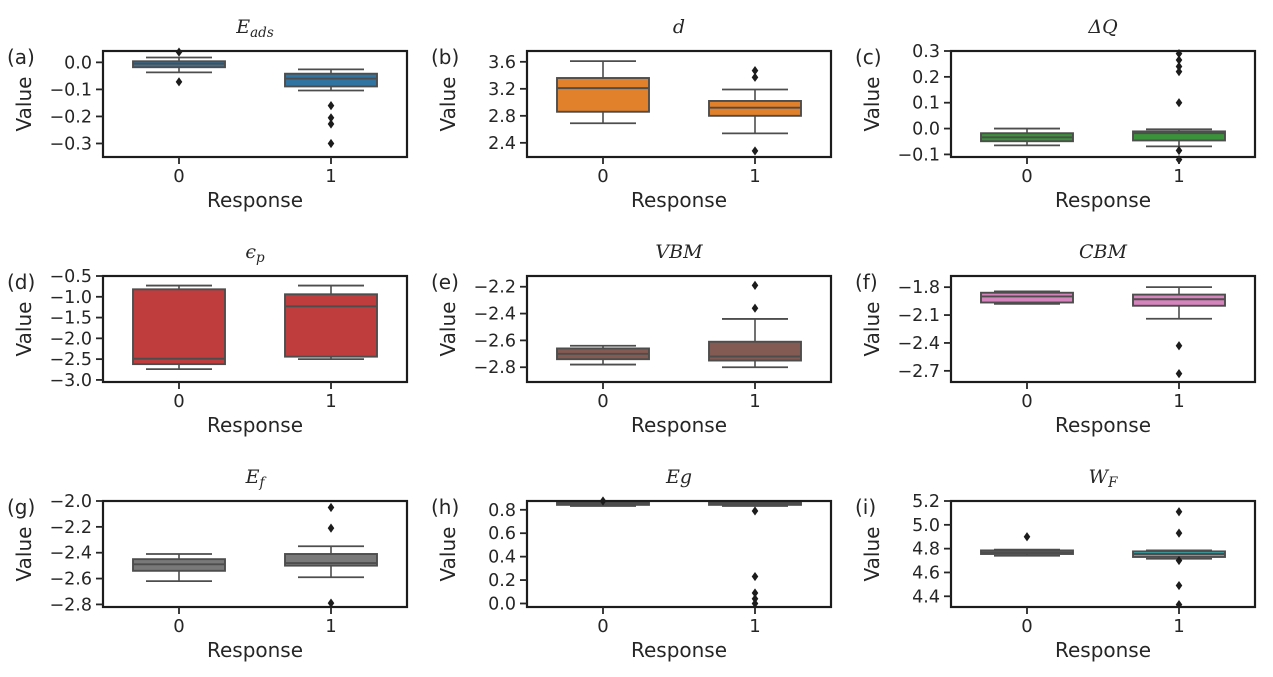 This screenshot has height=677, width=1273. What do you see at coordinates (926, 104) in the screenshot?
I see `y-tick-label: 0.1` at bounding box center [926, 104].